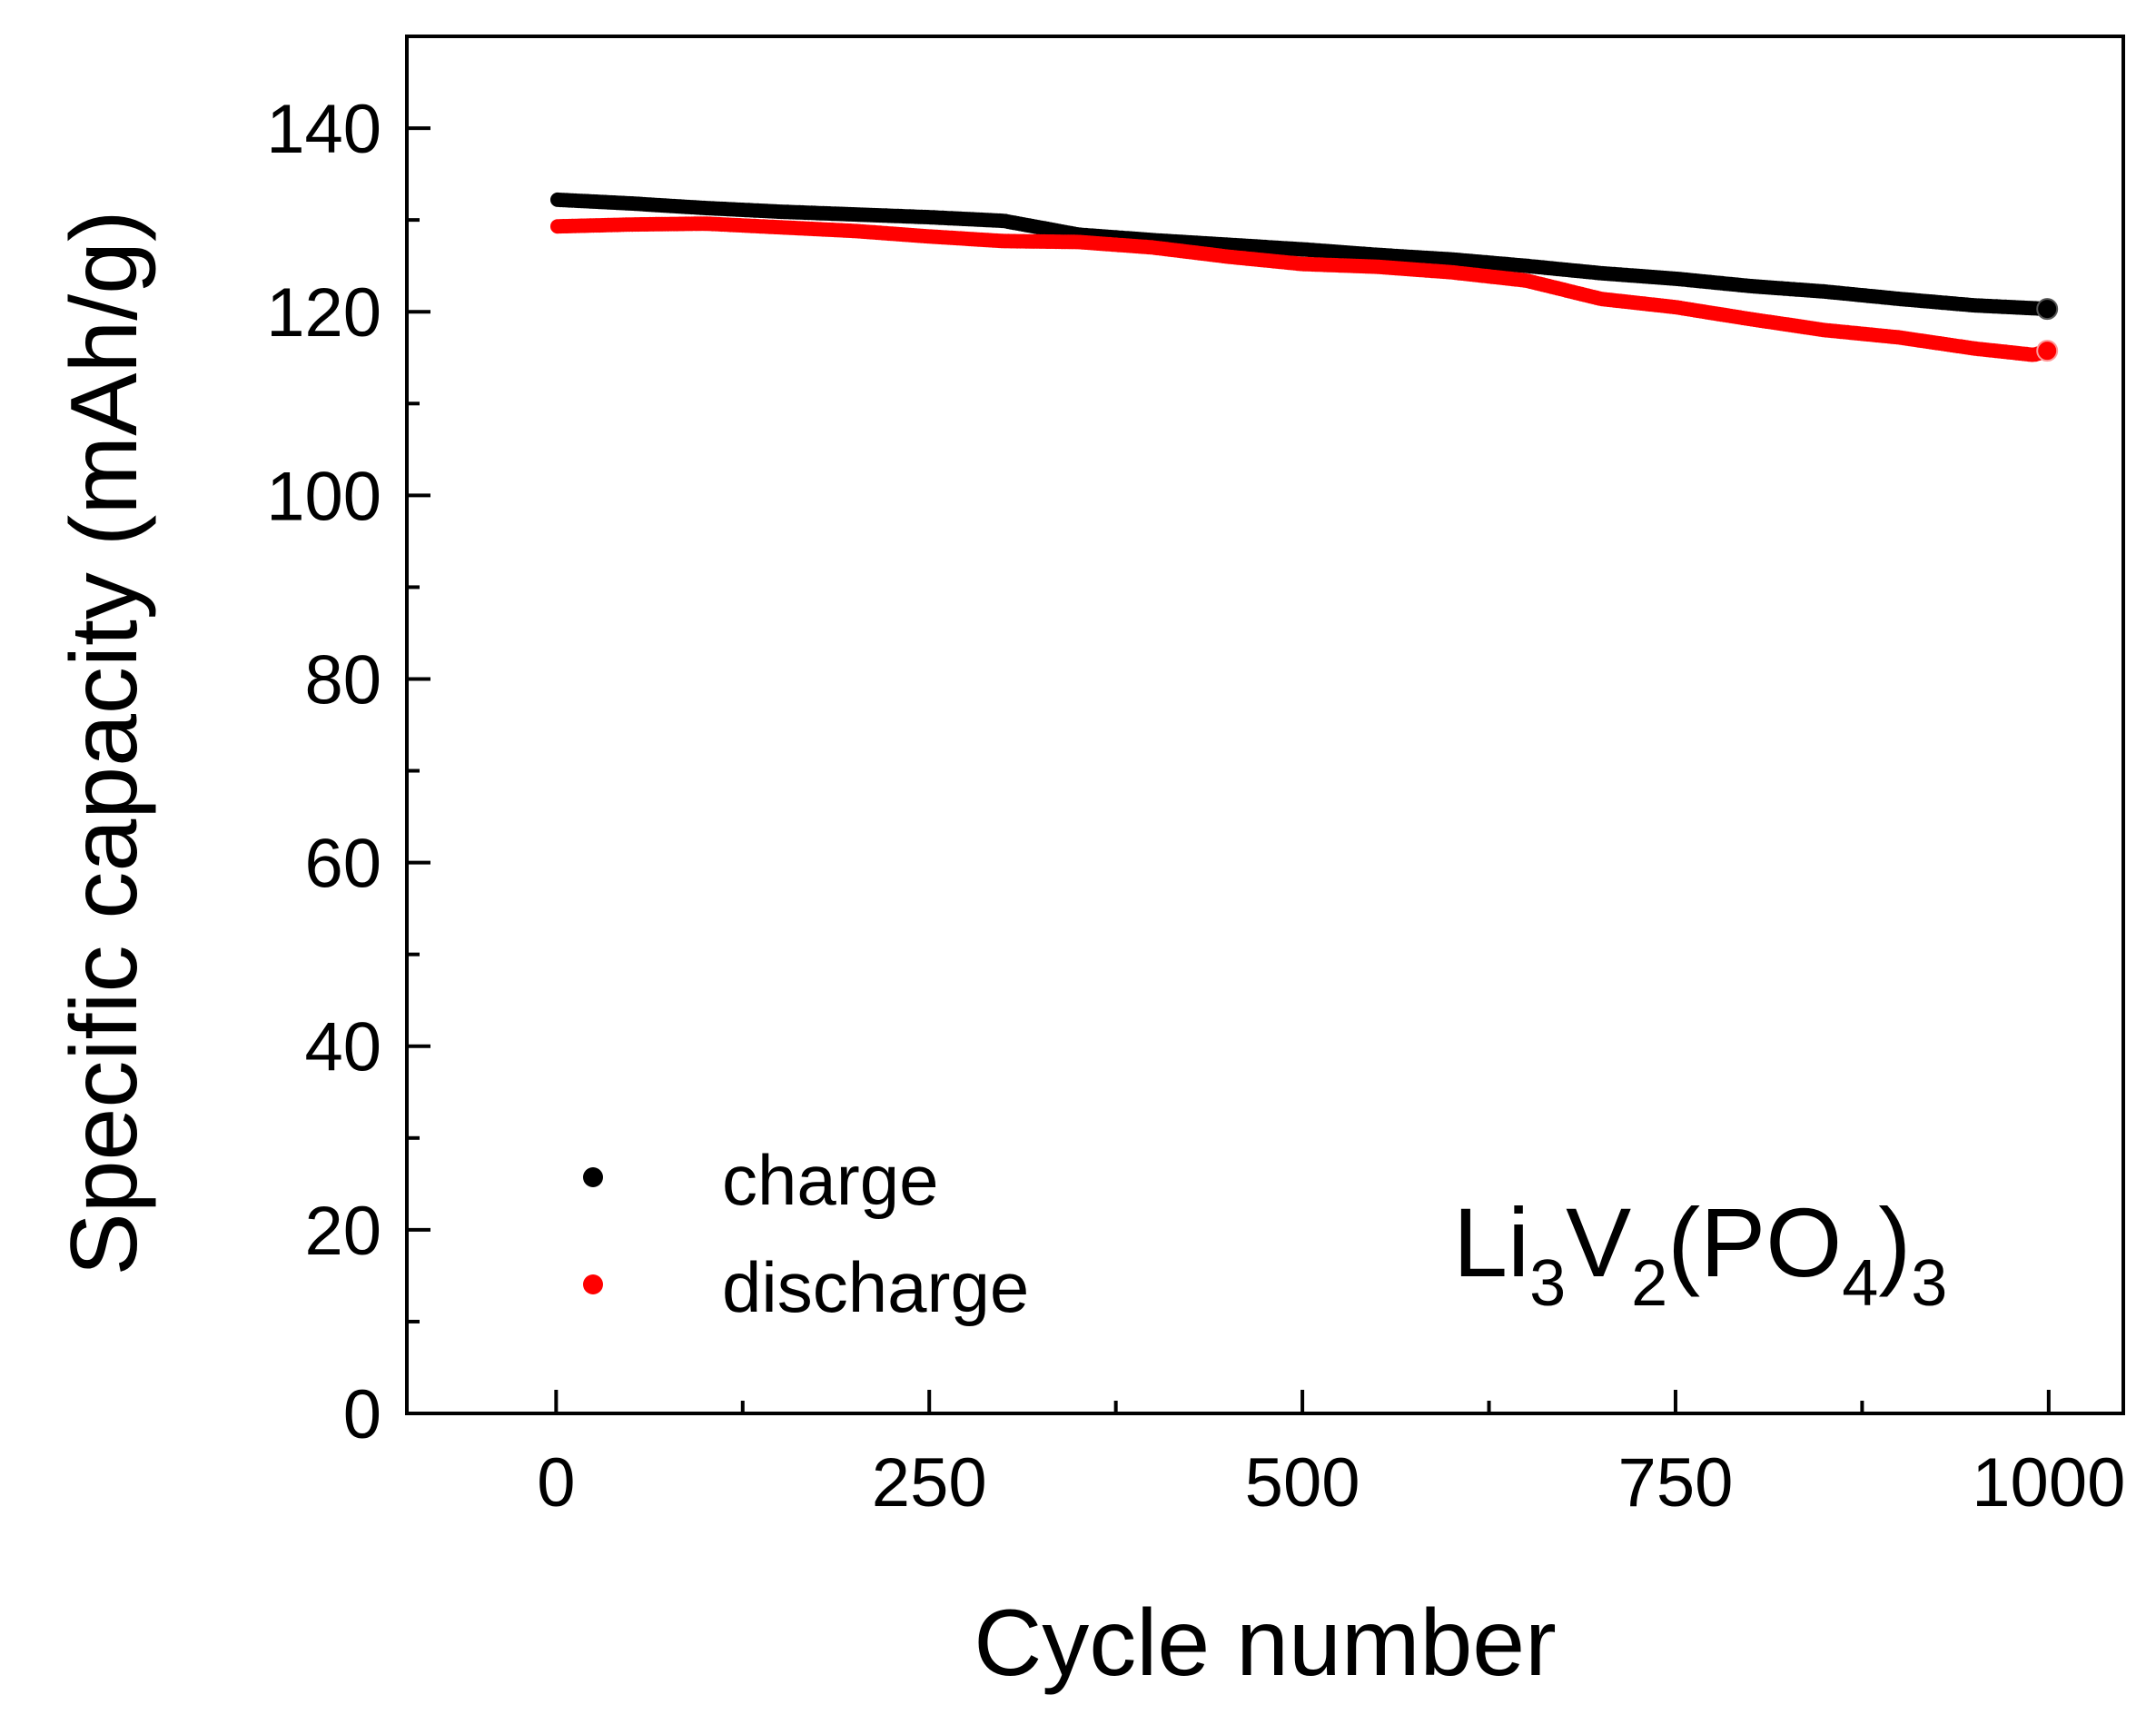  I want to click on series-layer, so click(1304, 277).